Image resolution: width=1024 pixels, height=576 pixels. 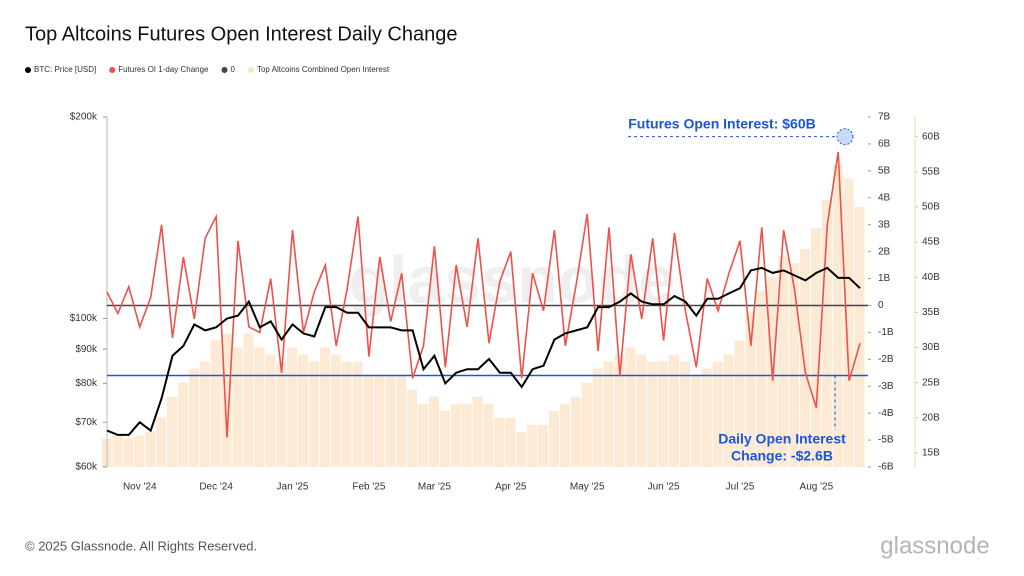 What do you see at coordinates (323, 69) in the screenshot?
I see `legend-label: Top Altcoins Combined Open Interest` at bounding box center [323, 69].